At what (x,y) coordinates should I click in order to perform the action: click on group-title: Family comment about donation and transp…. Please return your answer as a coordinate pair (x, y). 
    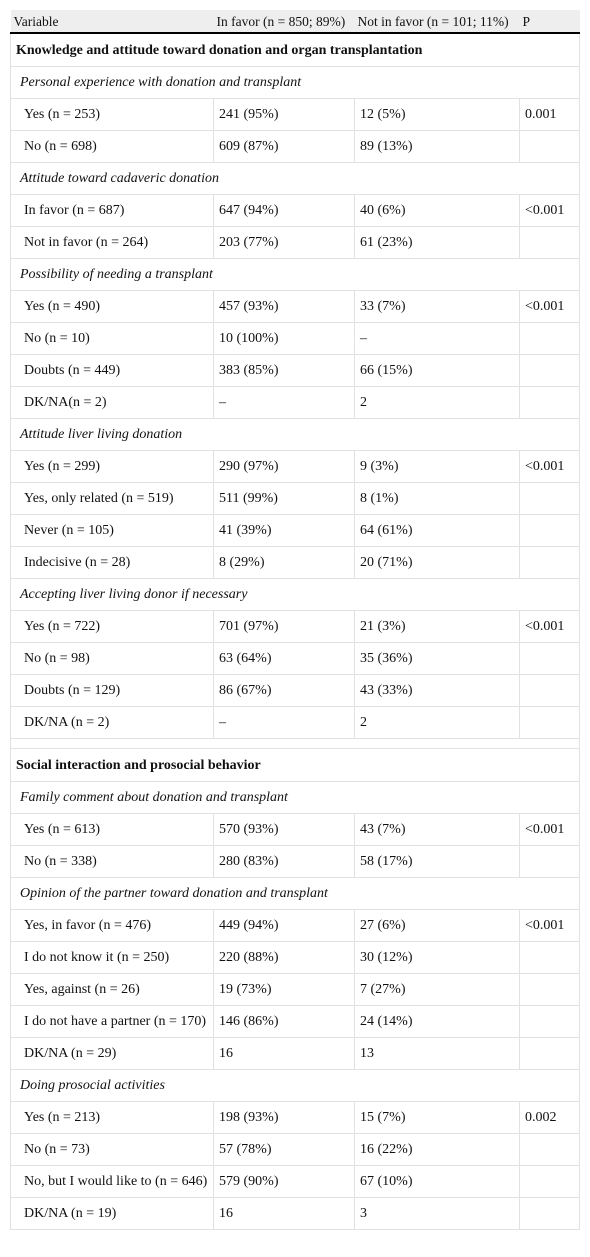
    Looking at the image, I should click on (295, 797).